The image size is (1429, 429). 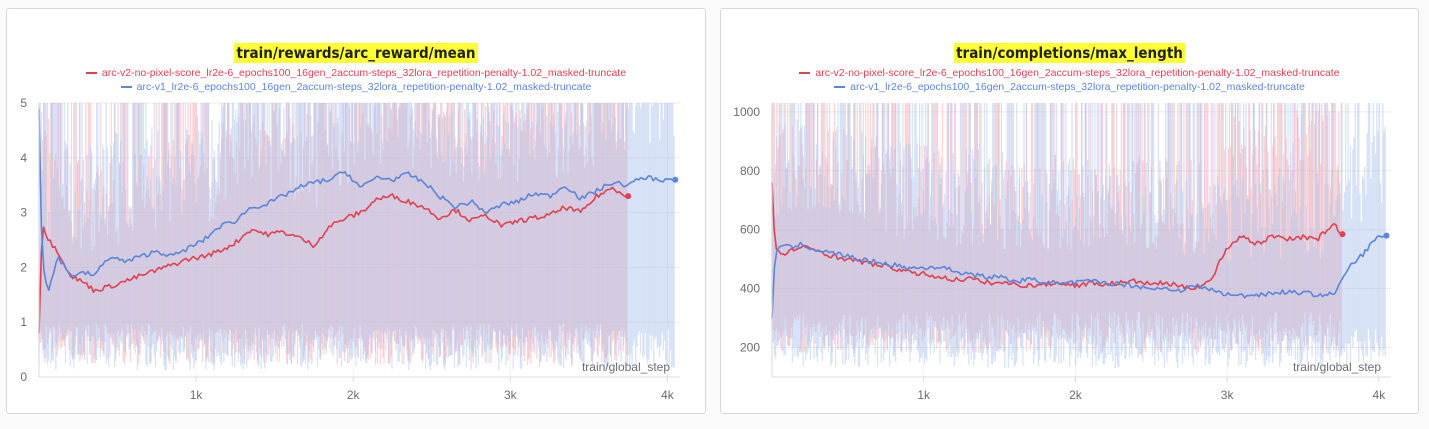 What do you see at coordinates (333, 260) in the screenshot?
I see `series-line-red` at bounding box center [333, 260].